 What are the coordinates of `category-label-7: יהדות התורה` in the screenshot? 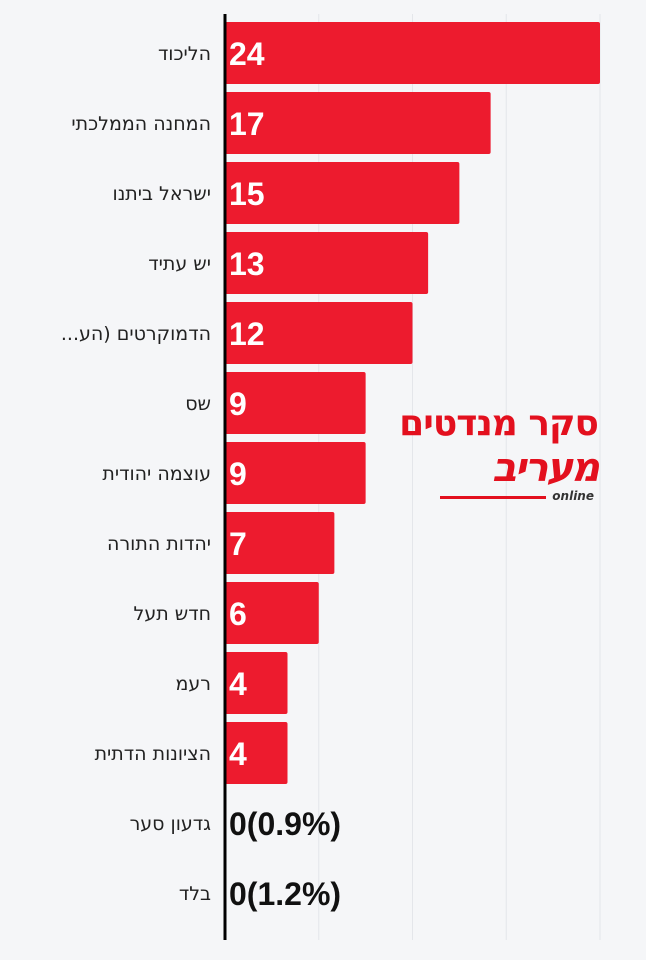 It's located at (159, 544).